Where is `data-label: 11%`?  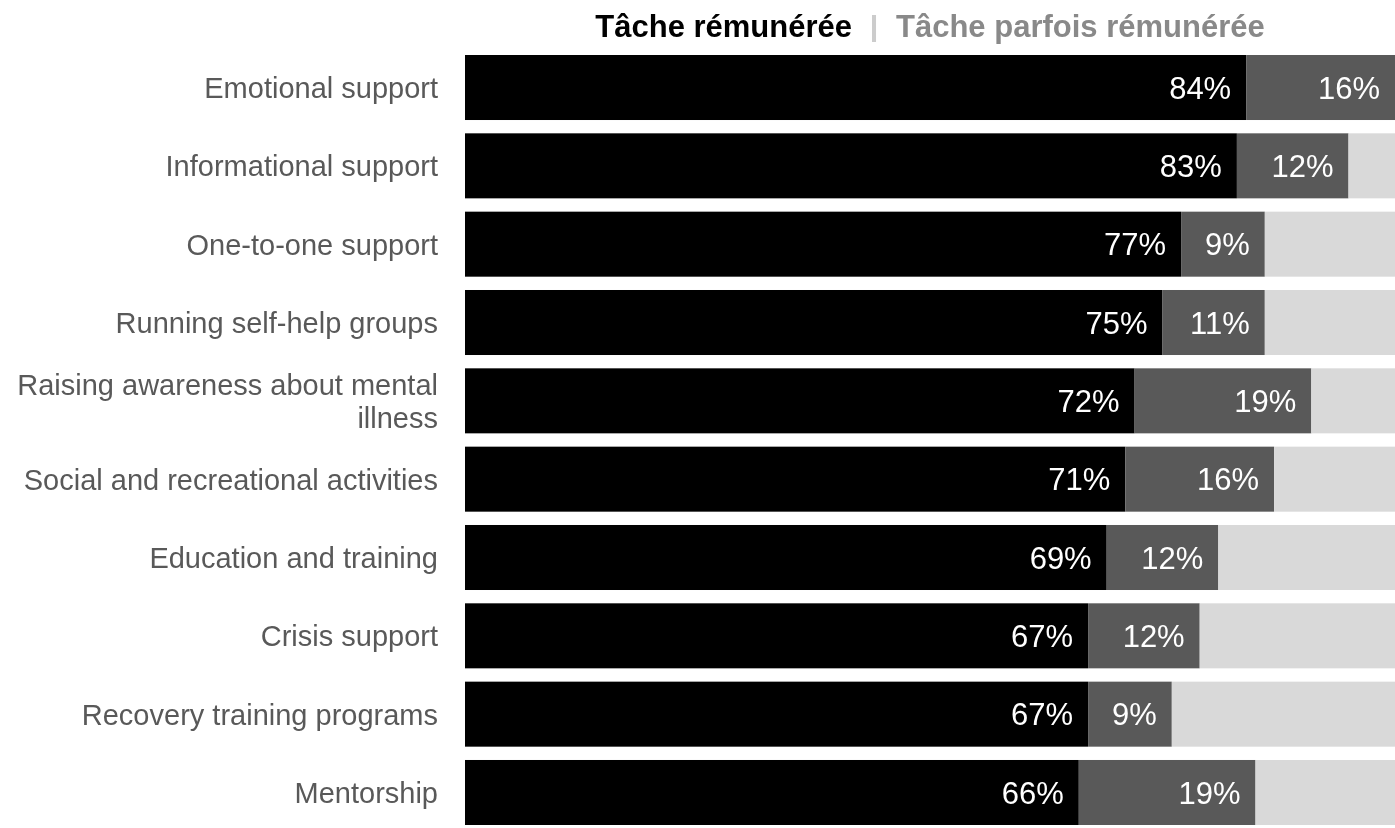 data-label: 11% is located at coordinates (1220, 323).